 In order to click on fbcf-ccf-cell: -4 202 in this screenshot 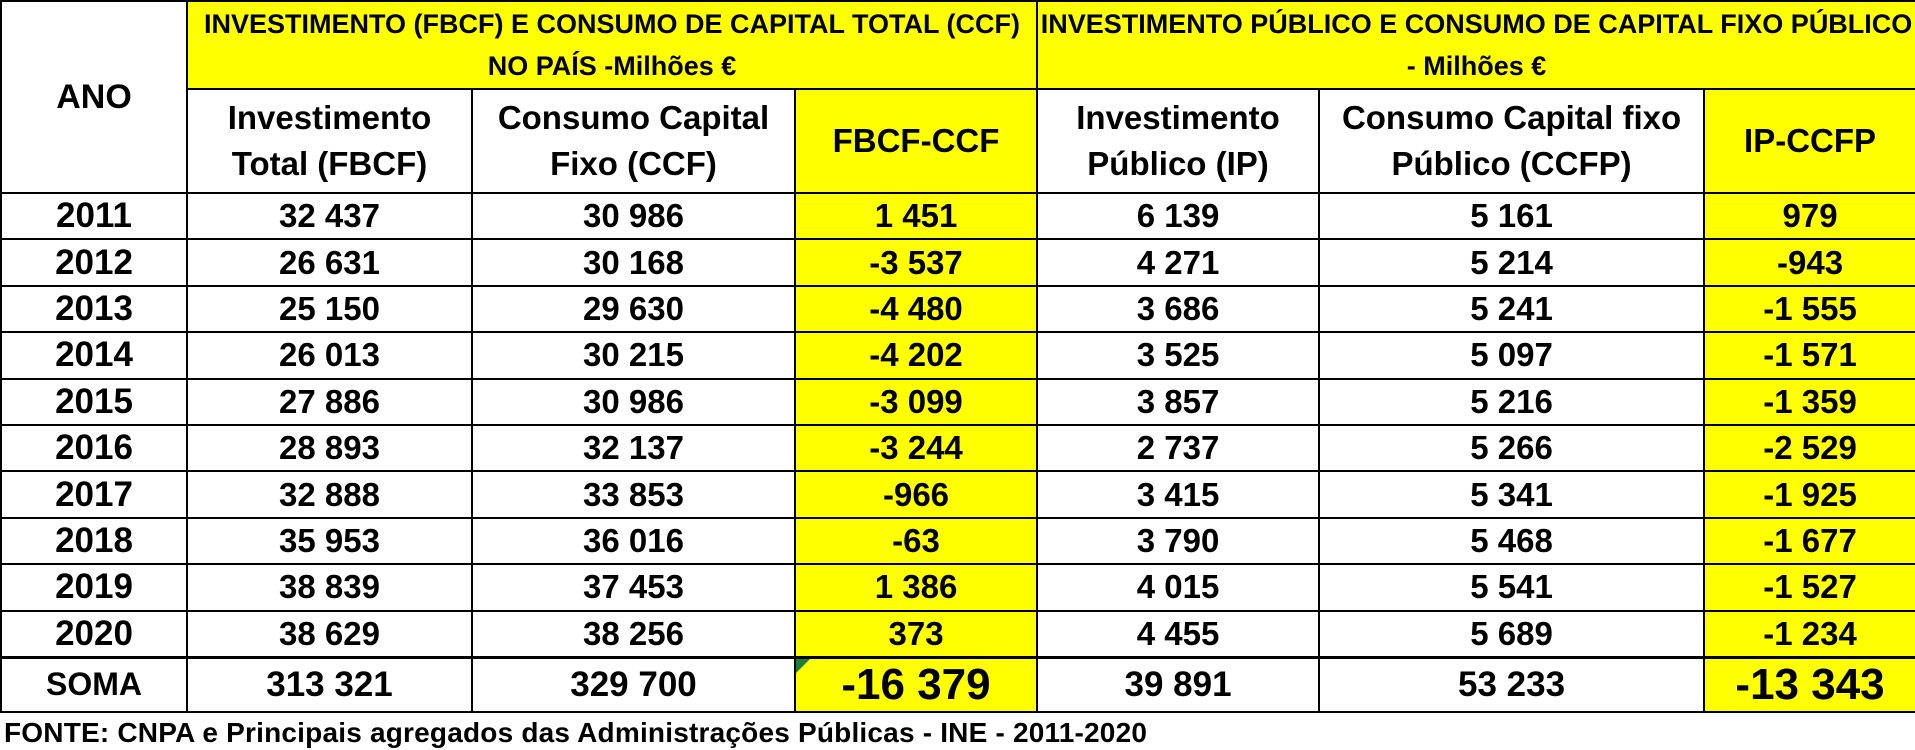, I will do `click(916, 355)`.